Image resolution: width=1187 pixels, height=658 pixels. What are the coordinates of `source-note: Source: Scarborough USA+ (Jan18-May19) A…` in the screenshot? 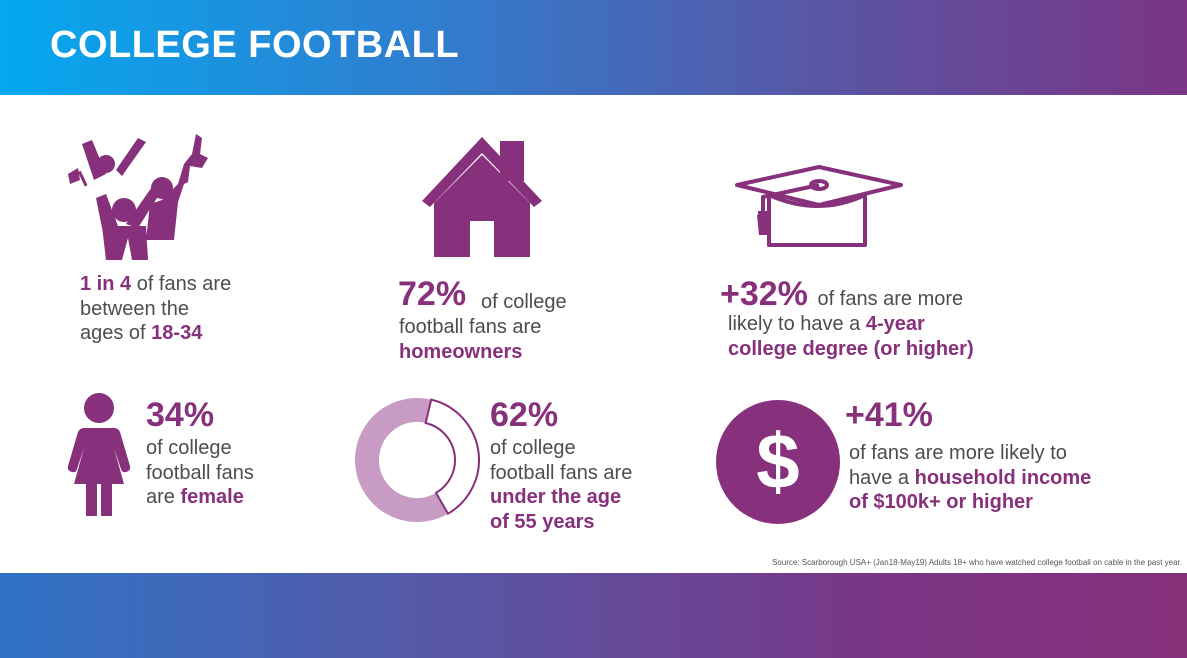 It's located at (976, 562).